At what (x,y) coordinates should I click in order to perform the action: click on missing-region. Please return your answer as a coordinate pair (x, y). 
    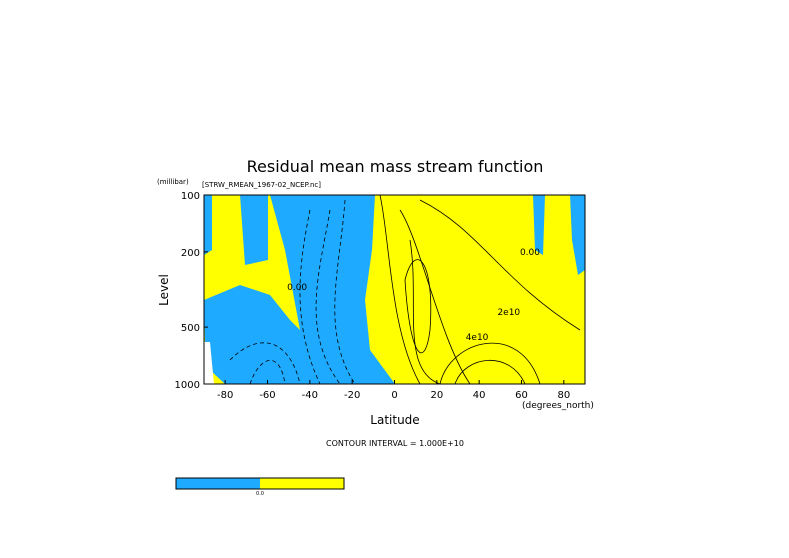
    Looking at the image, I should click on (209, 363).